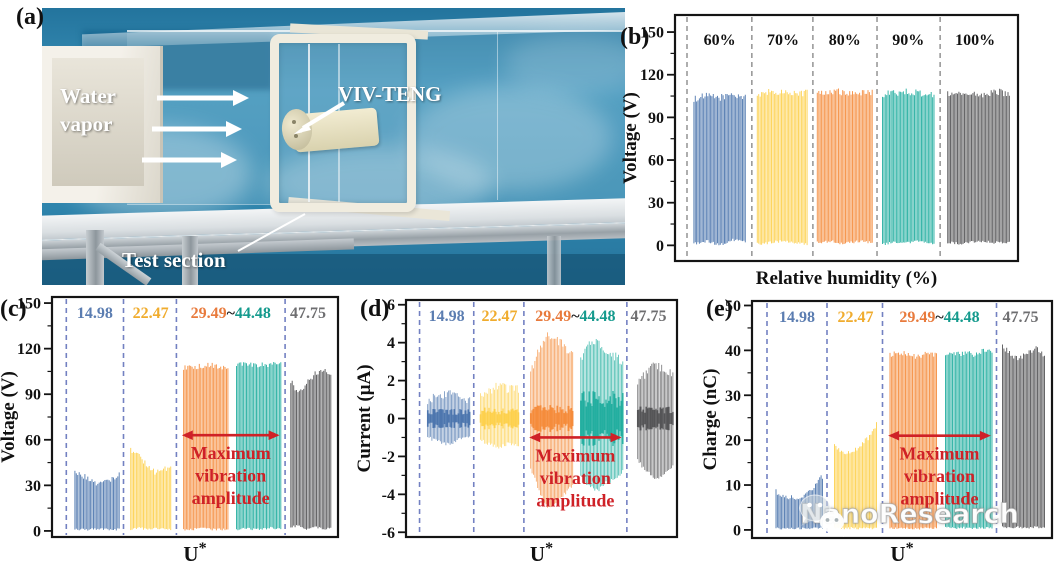  I want to click on water-vapor-label: Water vapor, so click(88, 110).